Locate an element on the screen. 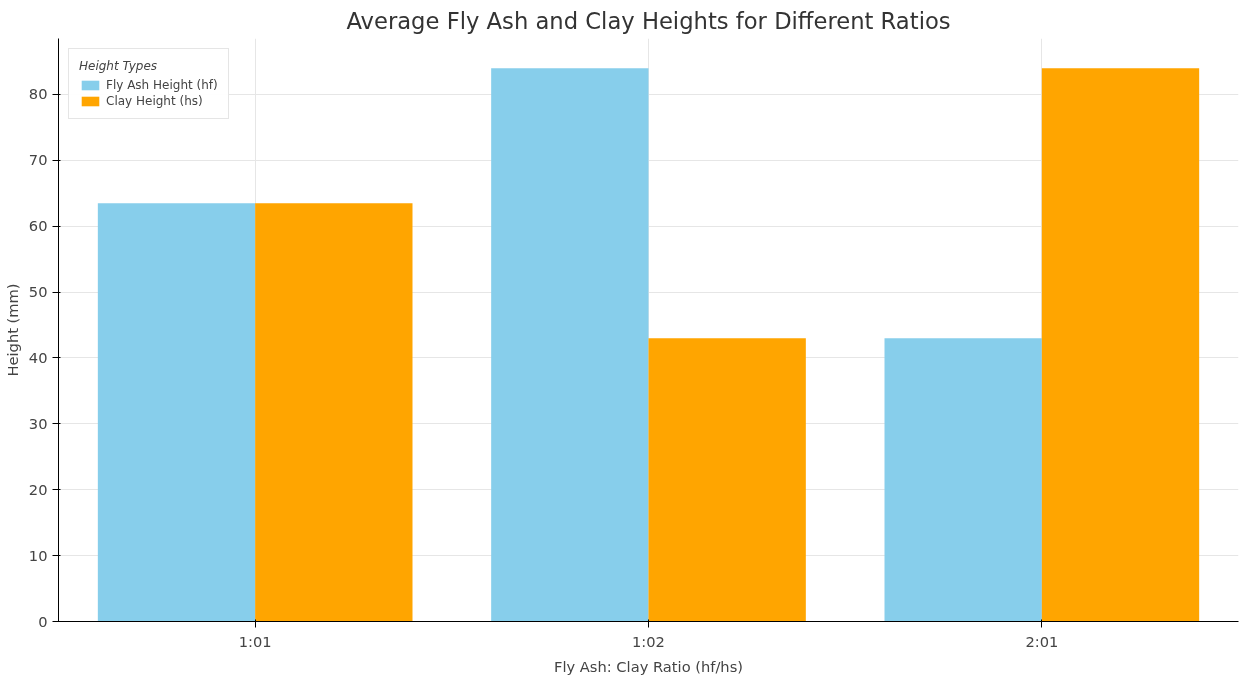  y-tick-label: 60 is located at coordinates (38, 226).